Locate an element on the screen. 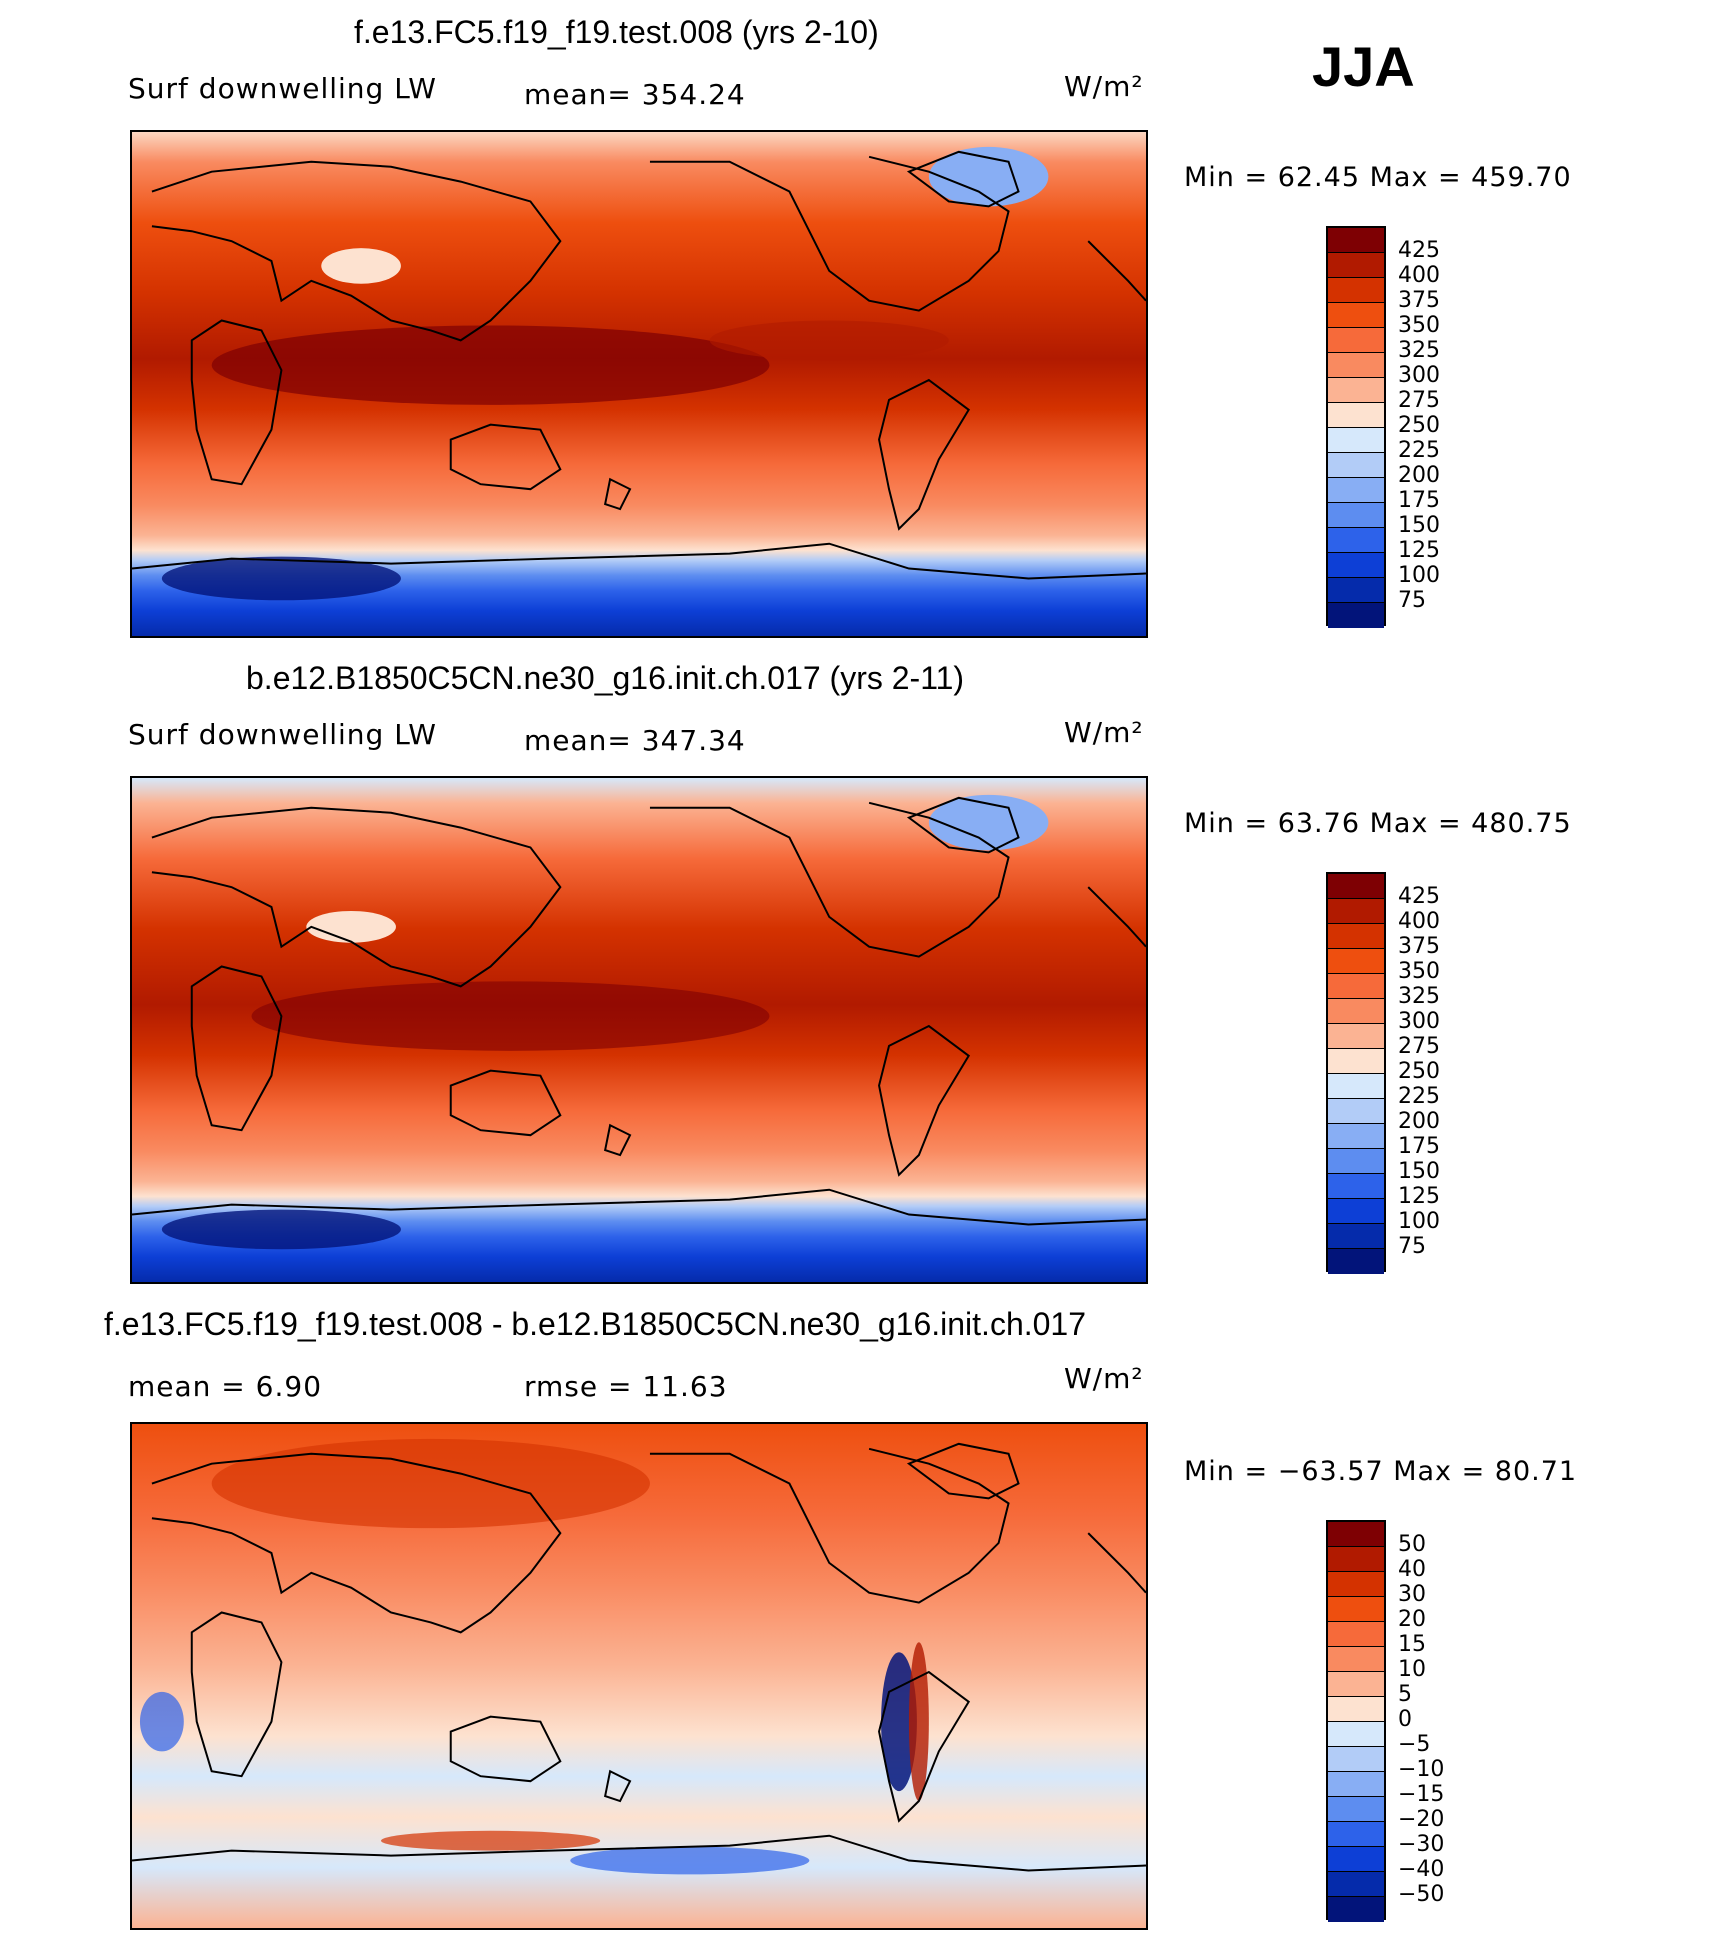  colorbar-tick-label: 5 is located at coordinates (1405, 1694).